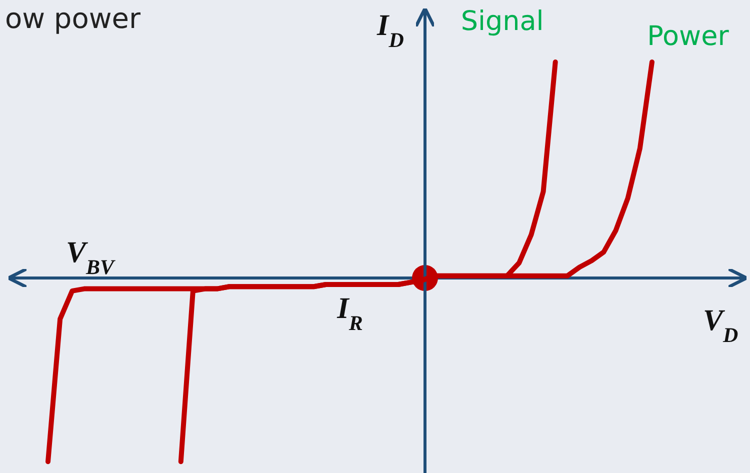  What do you see at coordinates (688, 36) in the screenshot?
I see `series-label: Power` at bounding box center [688, 36].